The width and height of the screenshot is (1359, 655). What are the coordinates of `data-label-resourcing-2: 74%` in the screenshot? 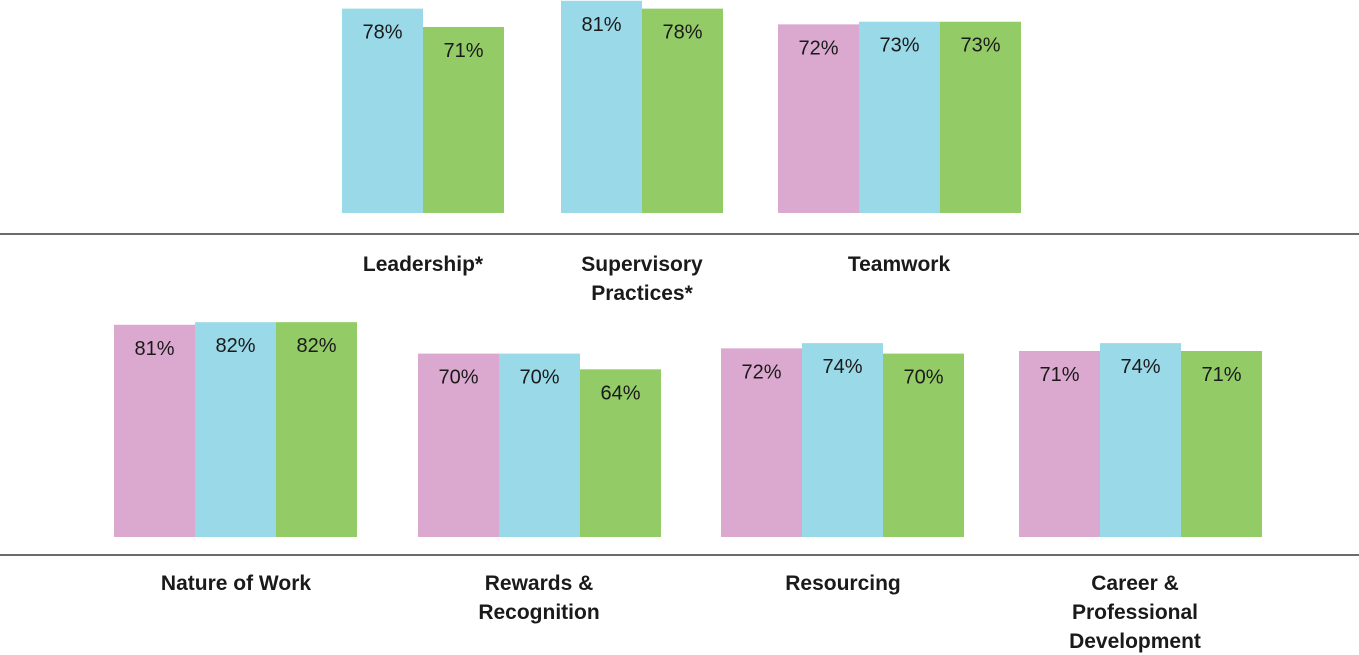 It's located at (842, 367).